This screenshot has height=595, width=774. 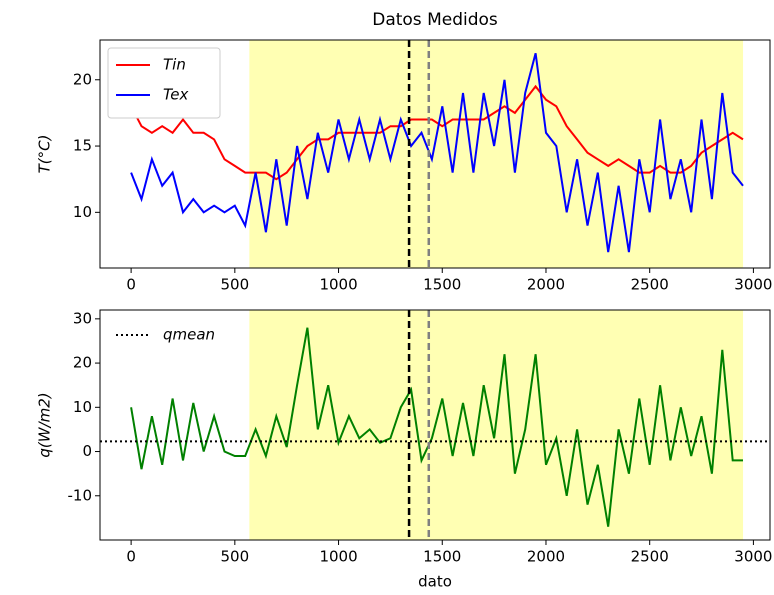 What do you see at coordinates (45, 424) in the screenshot?
I see `y-axis-label: q(W/m2)` at bounding box center [45, 424].